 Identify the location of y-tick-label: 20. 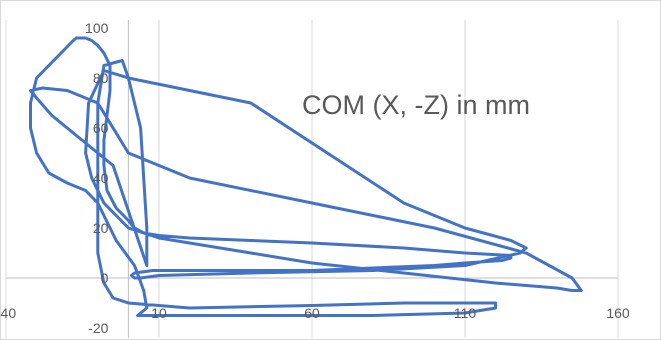
(101, 228).